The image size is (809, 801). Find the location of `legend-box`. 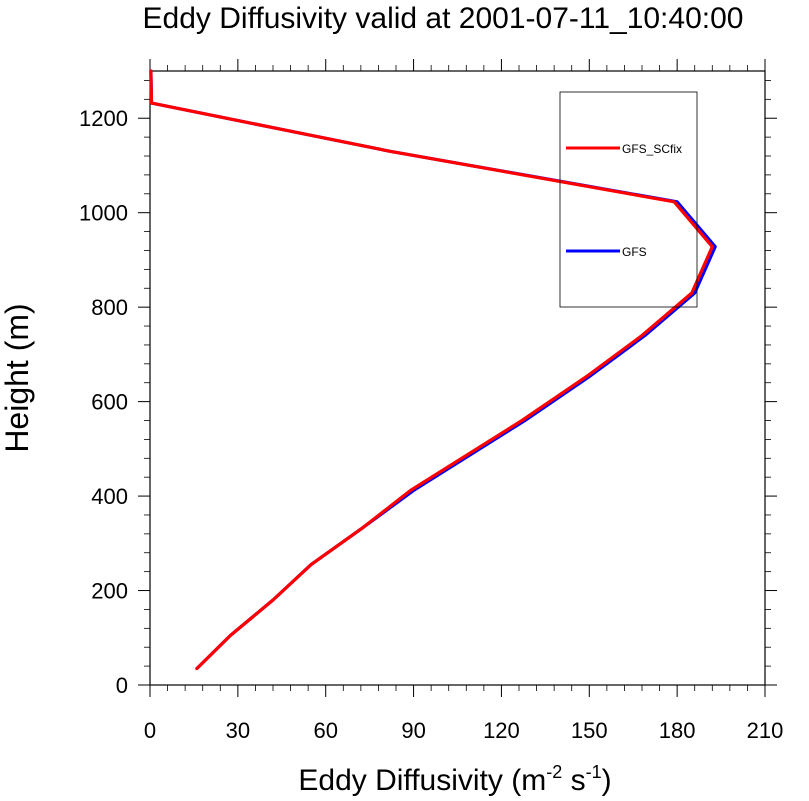

legend-box is located at coordinates (628, 199).